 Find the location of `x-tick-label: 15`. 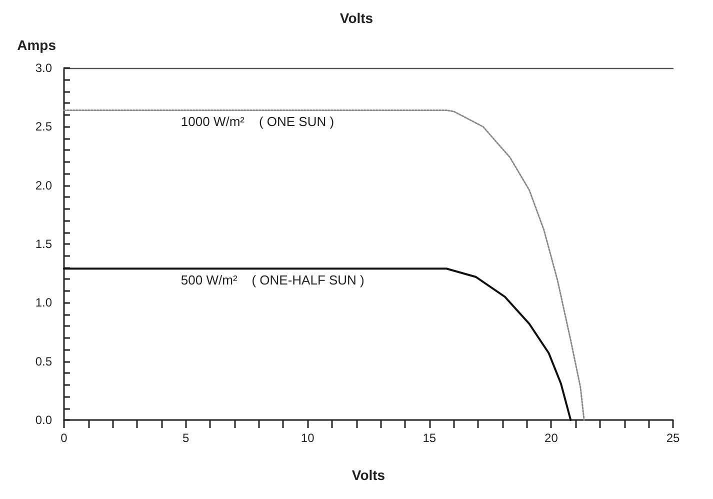

x-tick-label: 15 is located at coordinates (429, 438).